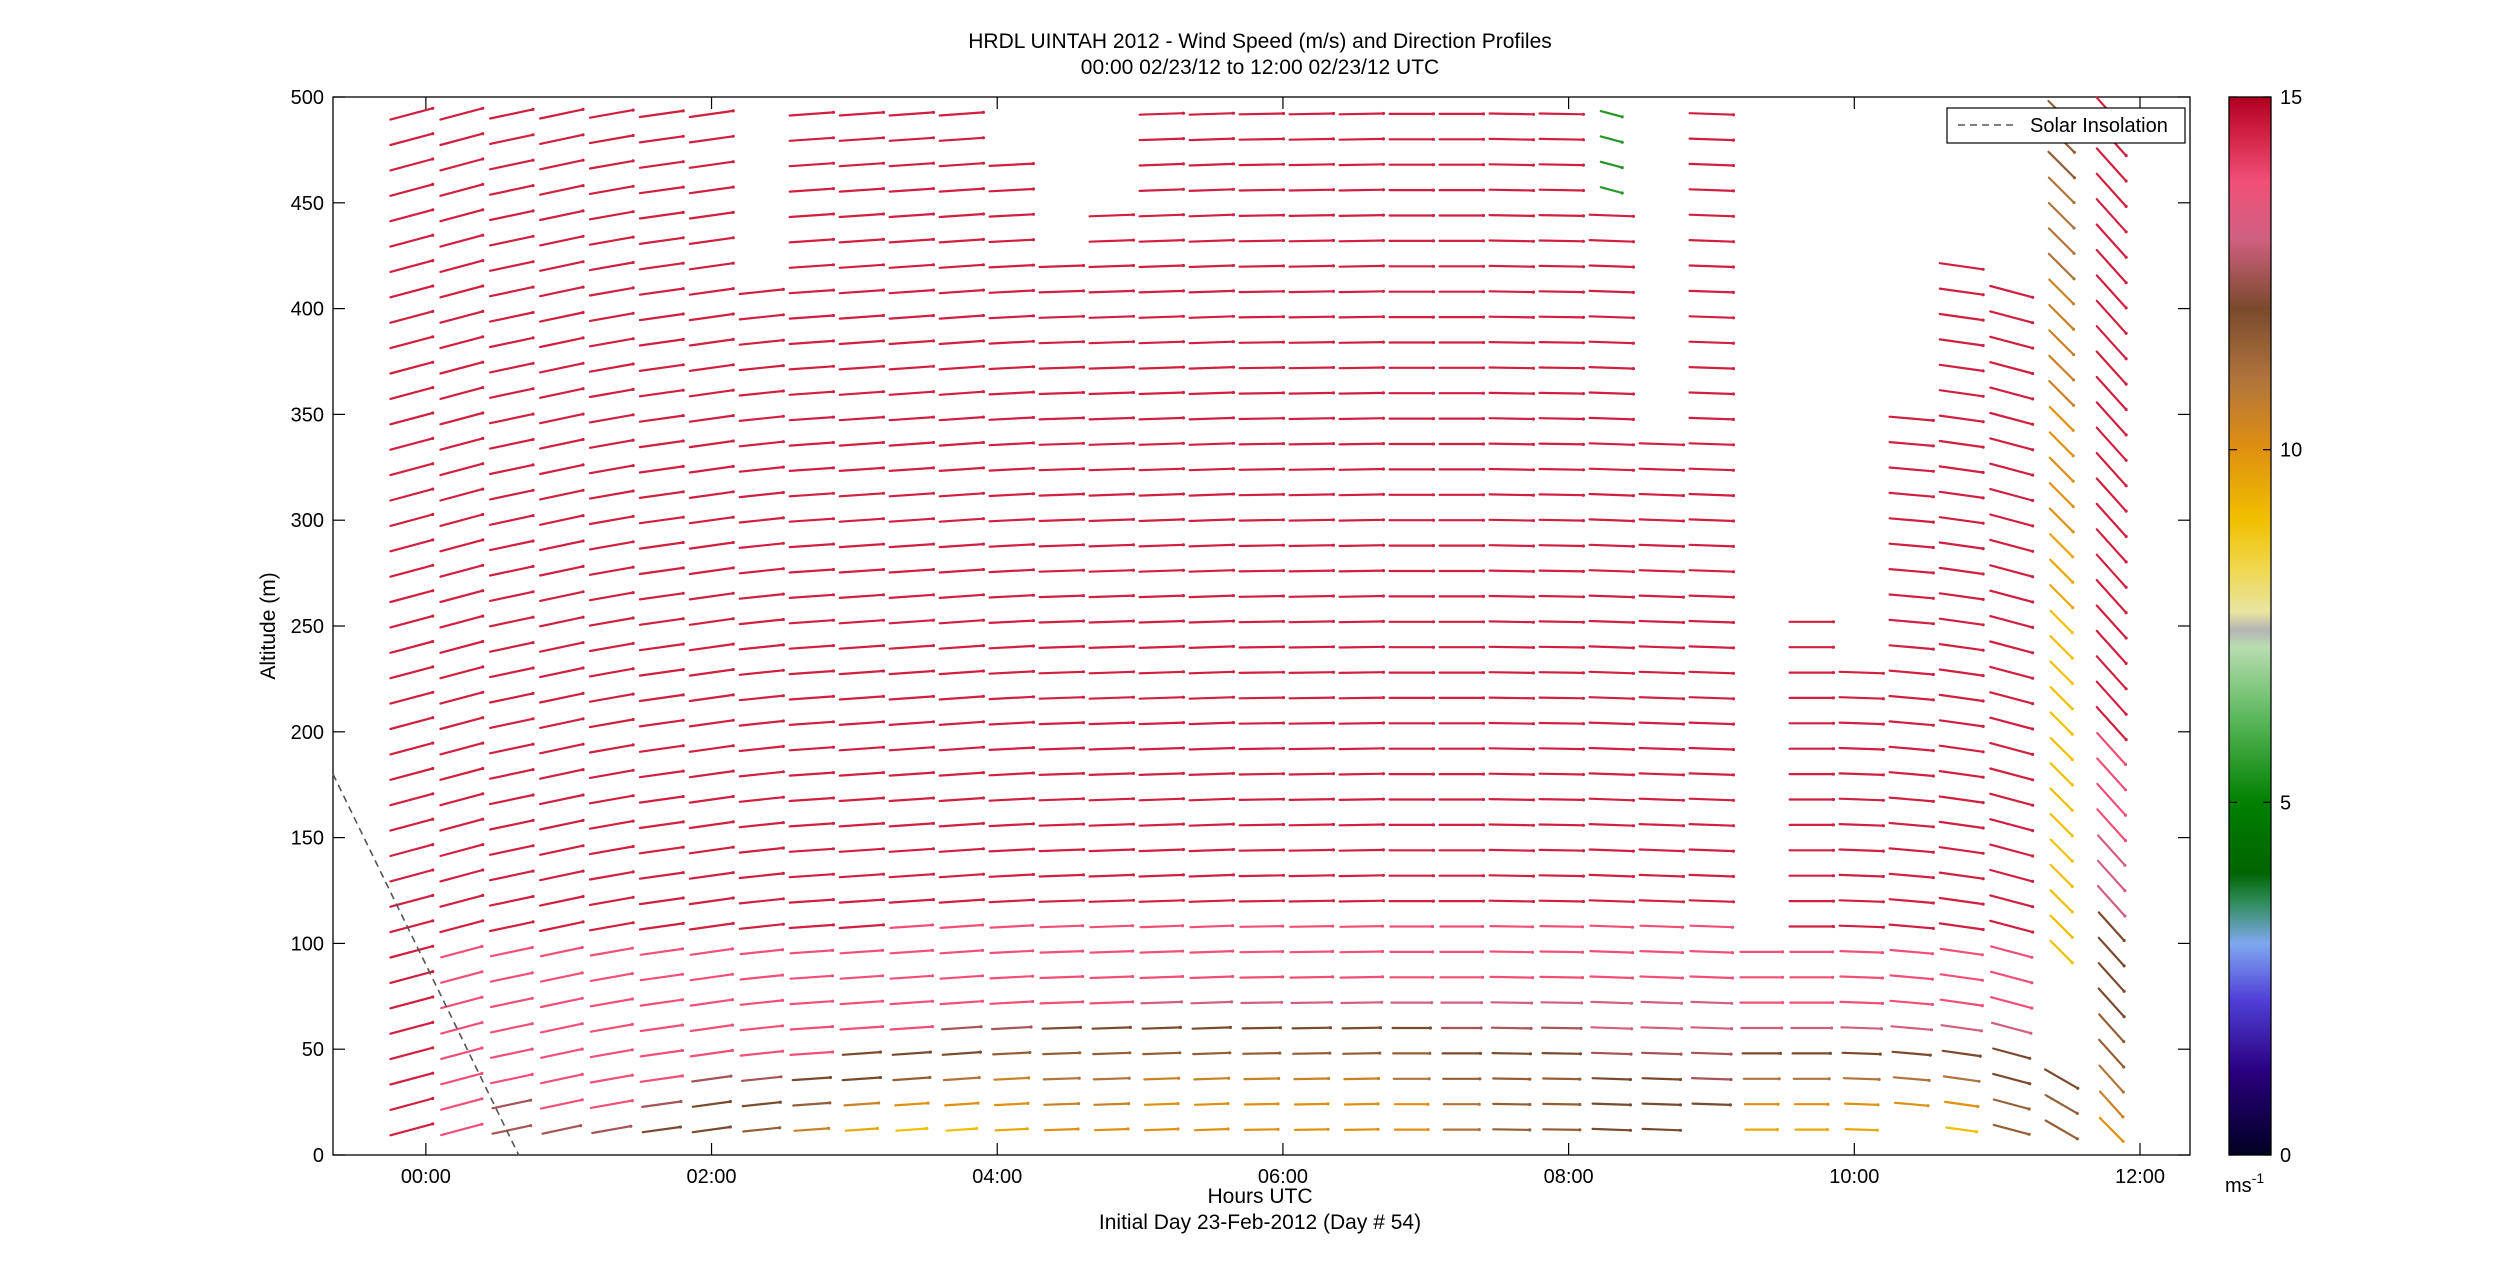 The image size is (2515, 1282). I want to click on x-tick-label: 06:00, so click(1283, 1177).